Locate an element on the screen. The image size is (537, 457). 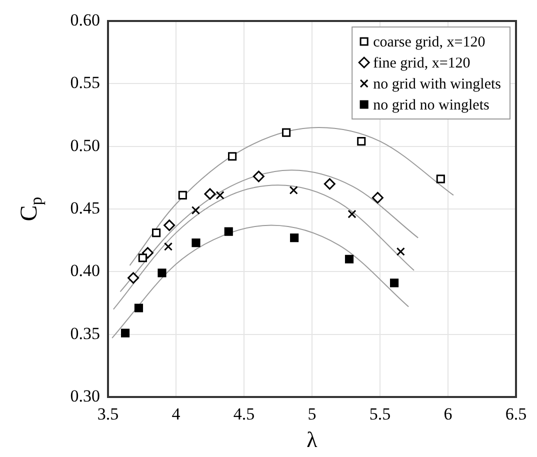
x-tick-label: 4.5 is located at coordinates (244, 414).